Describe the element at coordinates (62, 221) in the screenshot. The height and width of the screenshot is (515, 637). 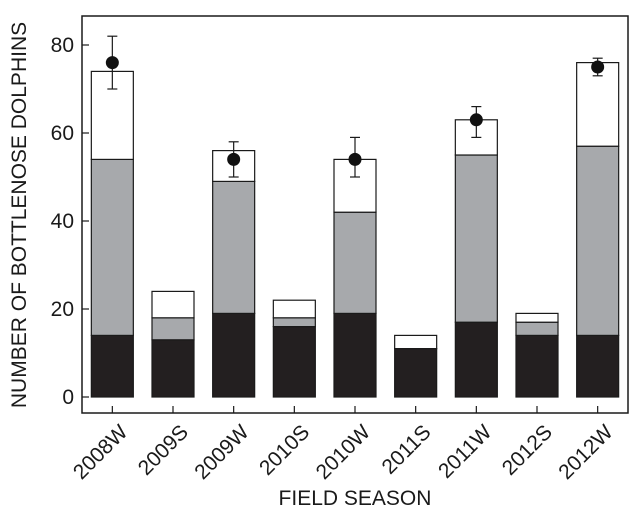
I see `y-tick-label-40: 40` at that location.